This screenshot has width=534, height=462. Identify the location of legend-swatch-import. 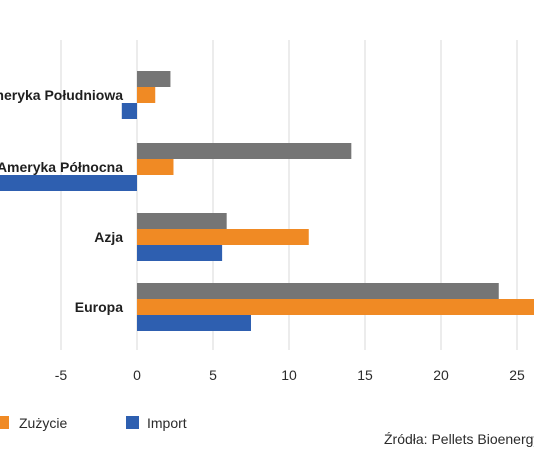
(132, 422).